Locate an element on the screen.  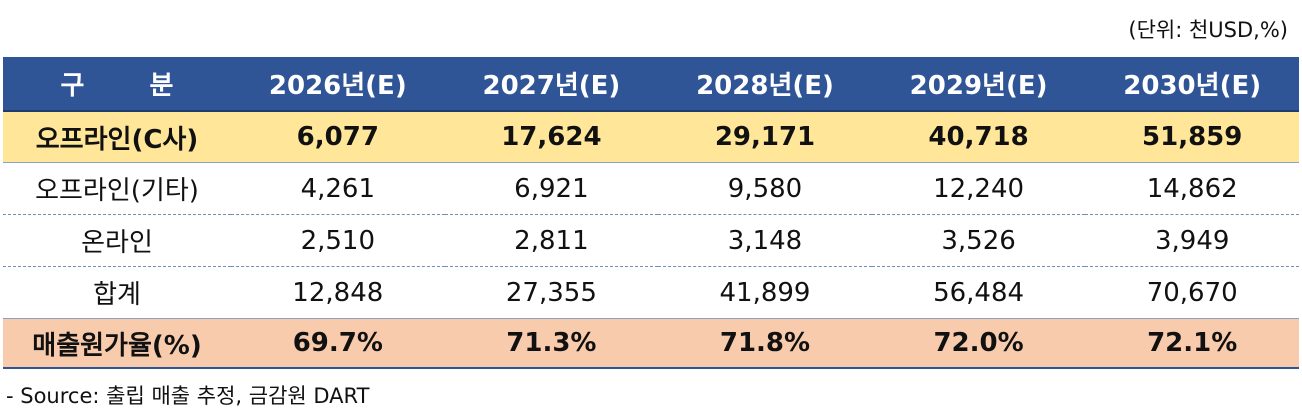
header-year-2027: 2027년(E) is located at coordinates (551, 84).